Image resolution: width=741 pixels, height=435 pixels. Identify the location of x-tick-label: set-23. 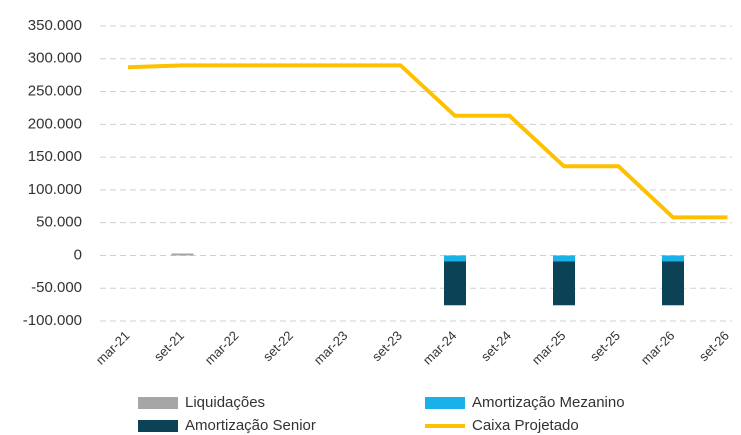
(387, 346).